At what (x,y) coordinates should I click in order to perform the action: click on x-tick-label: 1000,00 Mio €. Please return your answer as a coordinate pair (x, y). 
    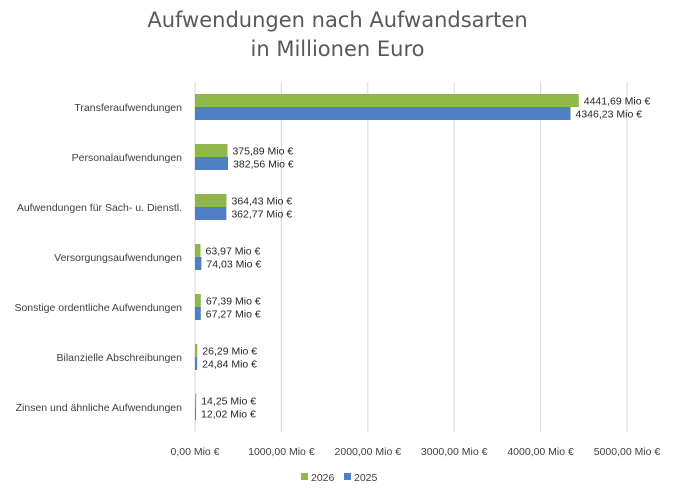
    Looking at the image, I should click on (281, 452).